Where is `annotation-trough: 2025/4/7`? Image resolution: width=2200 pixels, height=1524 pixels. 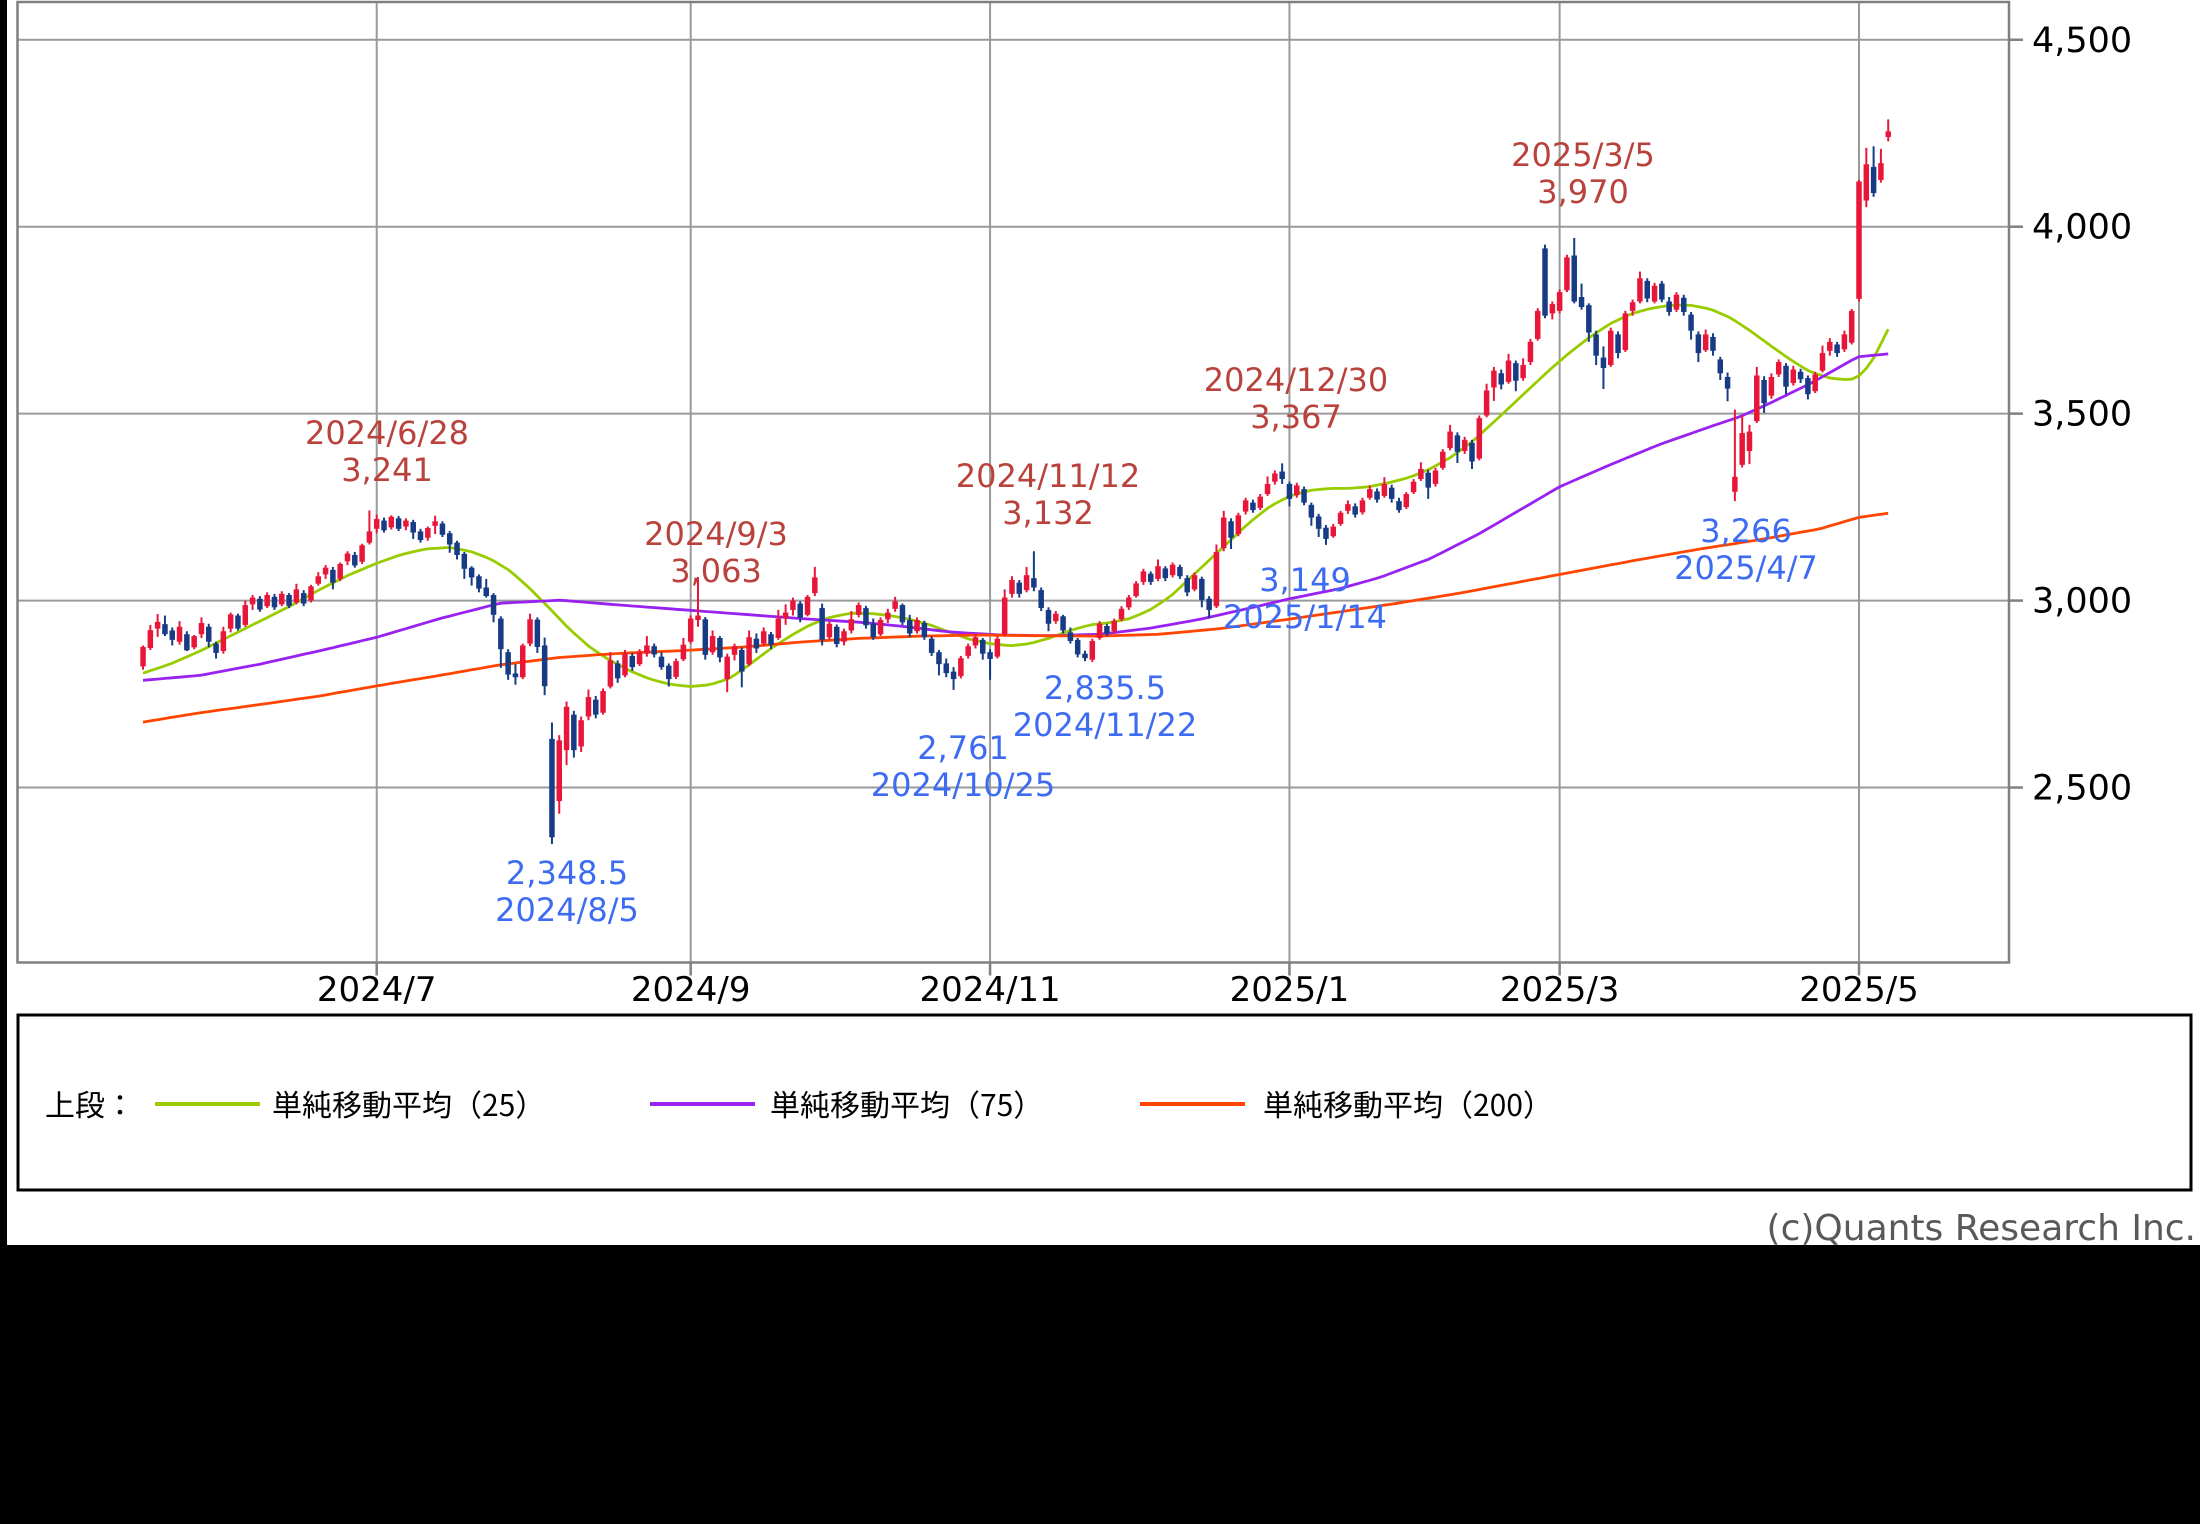
annotation-trough: 2025/4/7 is located at coordinates (1746, 568).